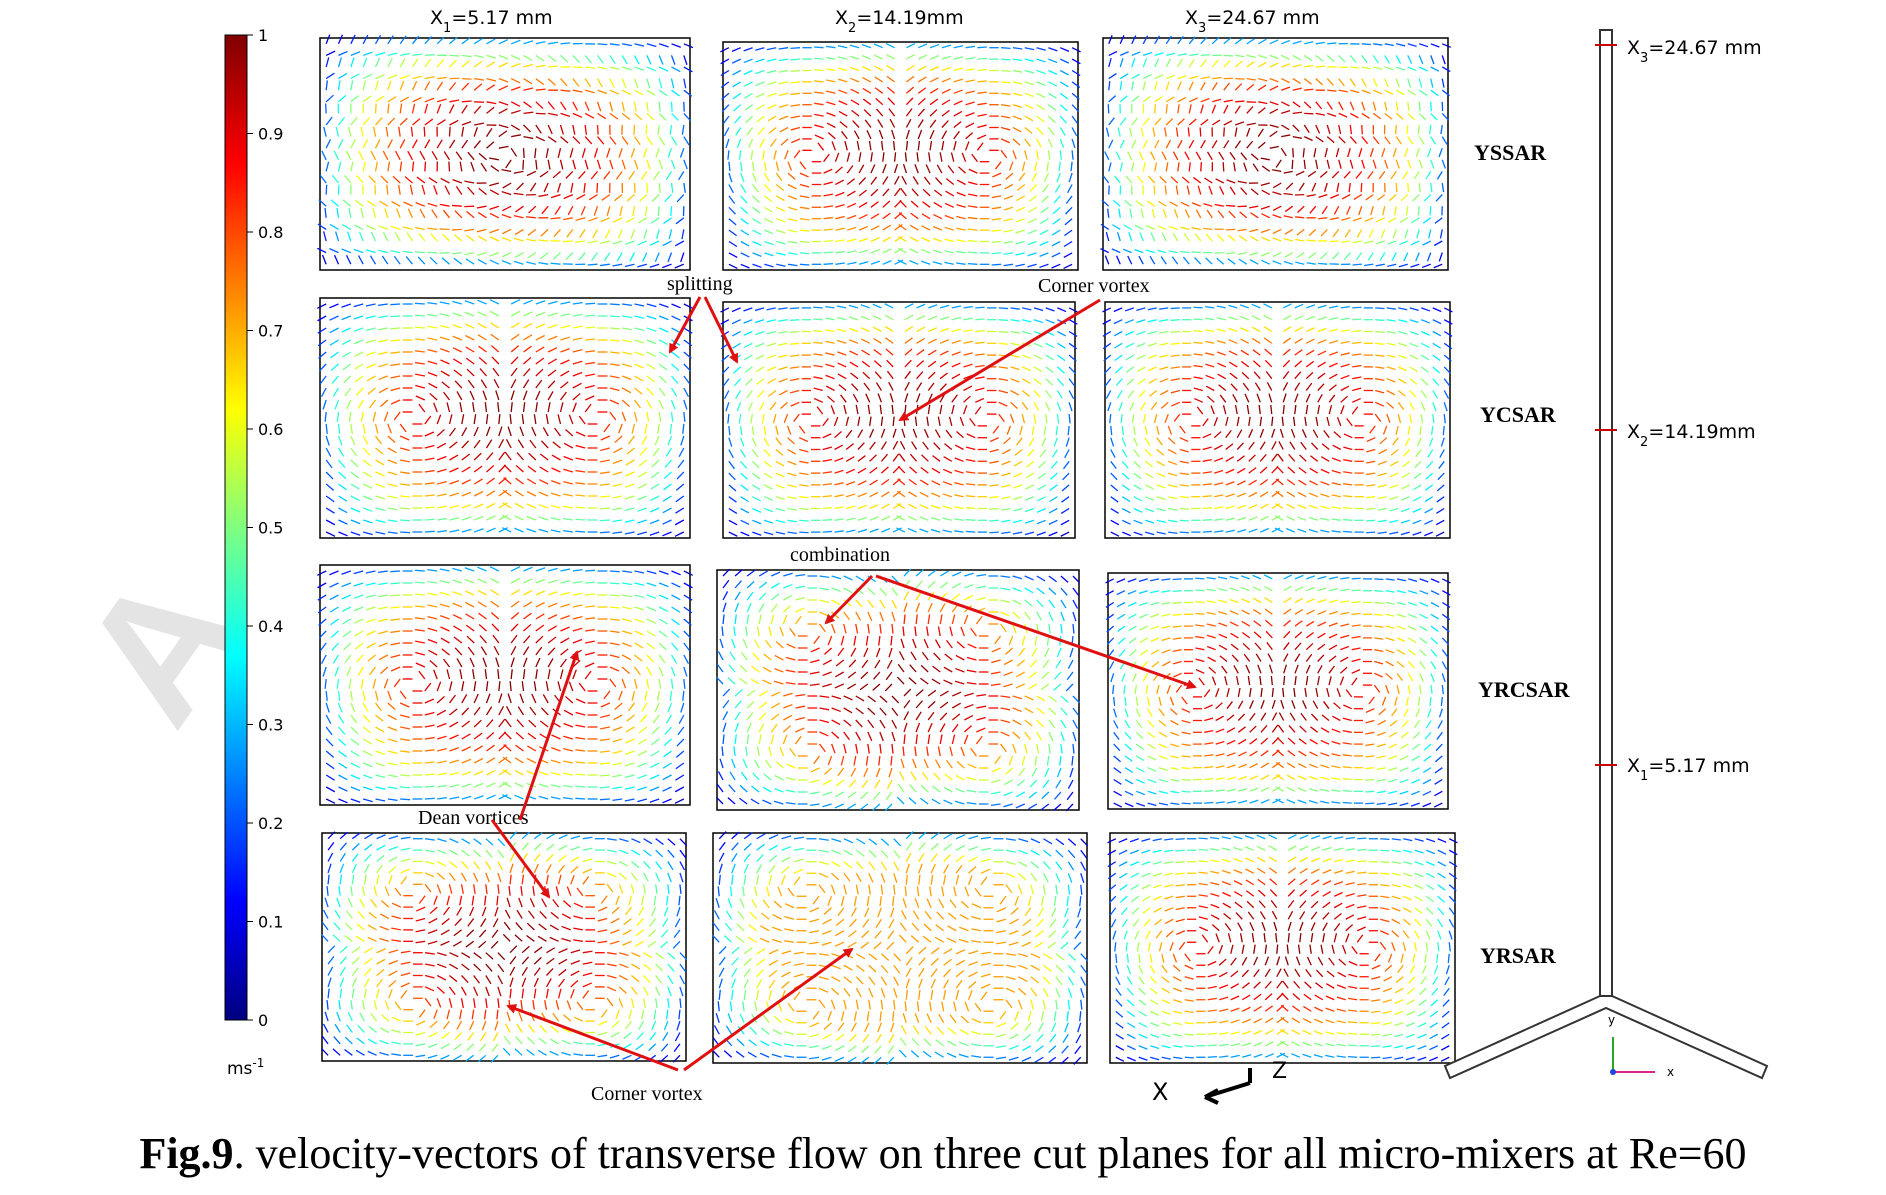  I want to click on colorbar-unit: ms-1, so click(245, 1067).